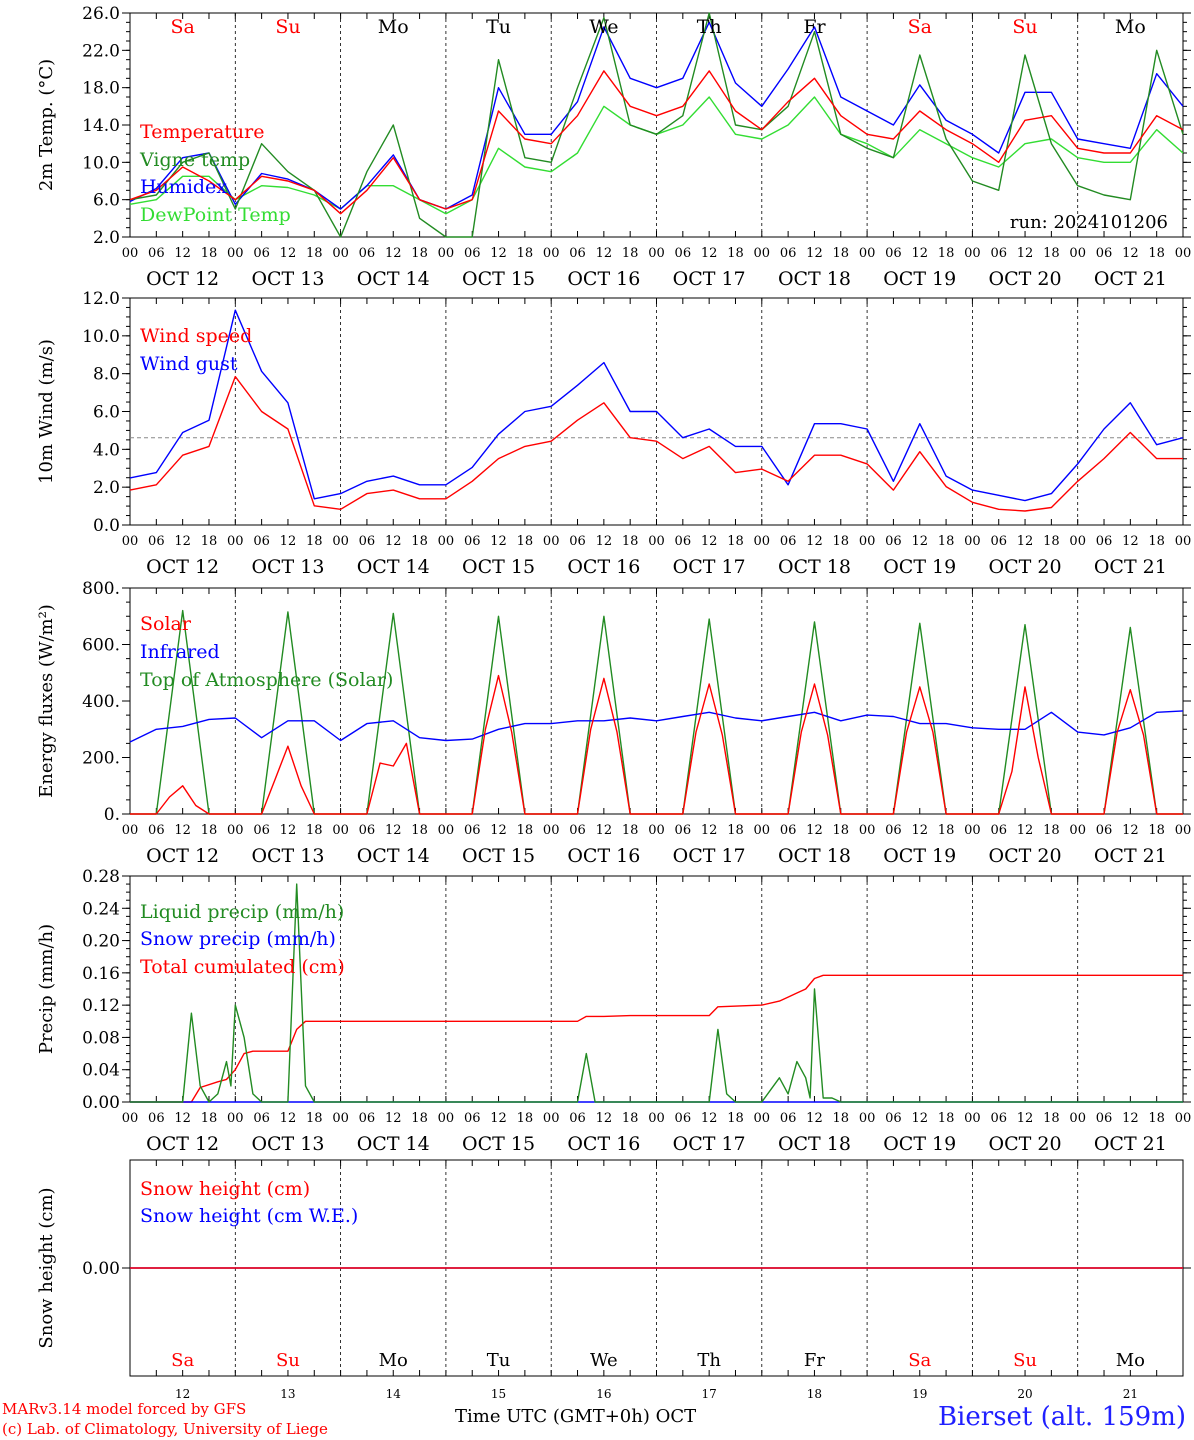  I want to click on y-tick-label: 0.04, so click(101, 1071).